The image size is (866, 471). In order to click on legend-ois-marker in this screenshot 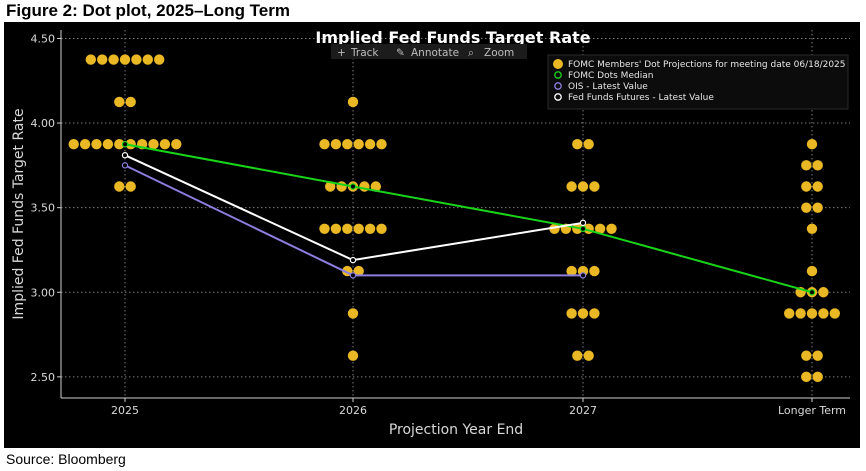, I will do `click(558, 86)`.